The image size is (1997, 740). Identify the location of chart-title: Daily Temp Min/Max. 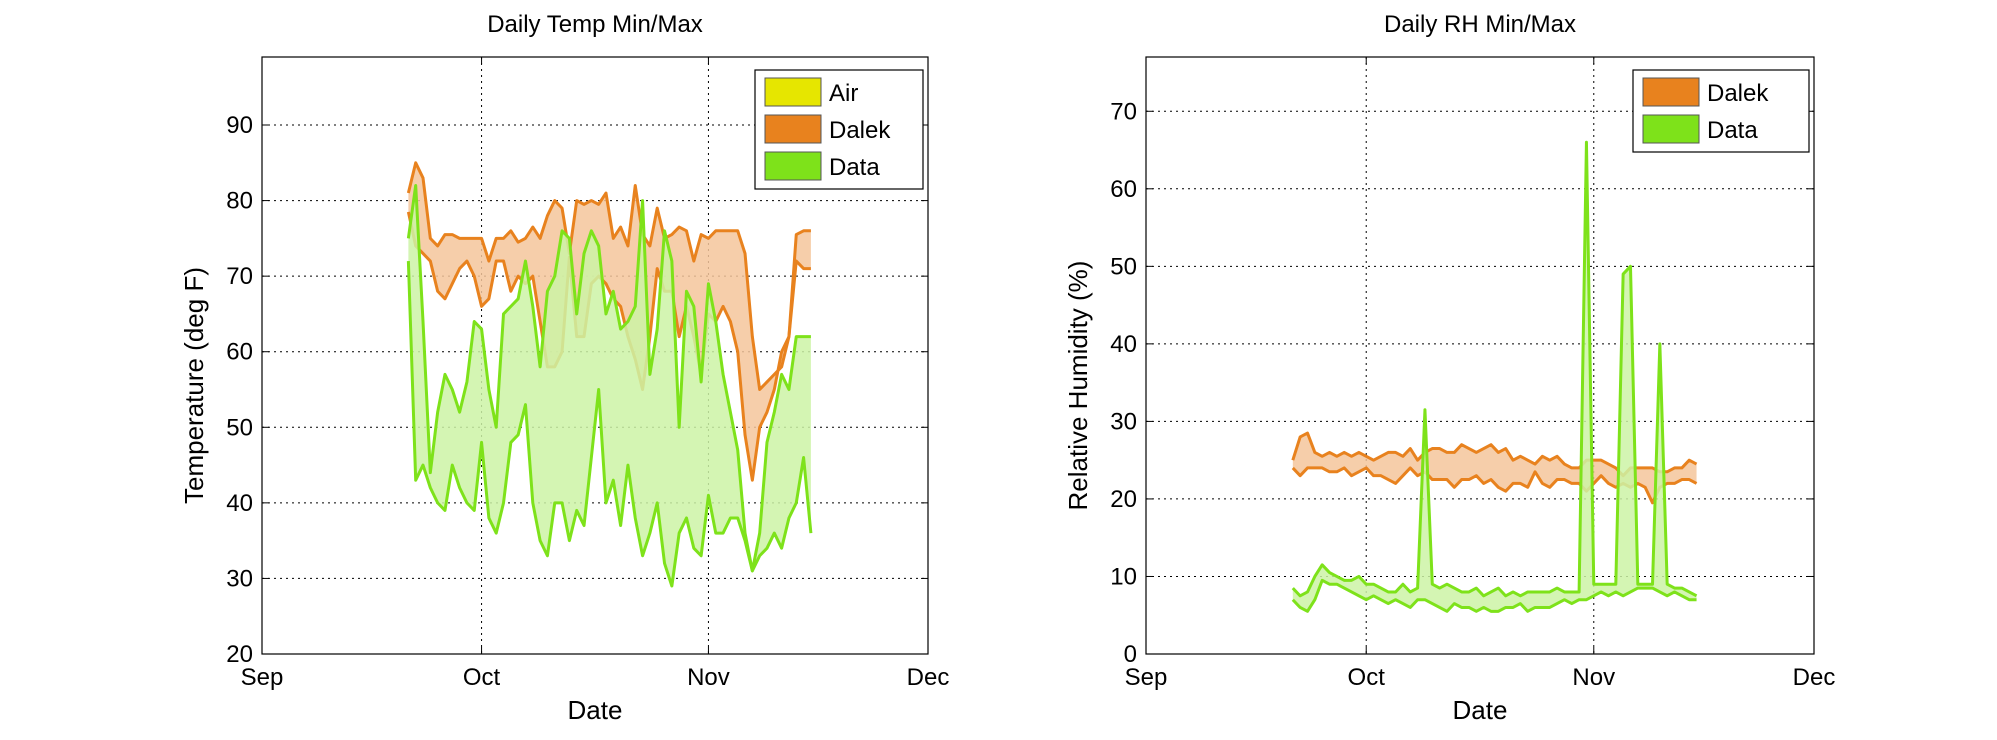
(595, 24).